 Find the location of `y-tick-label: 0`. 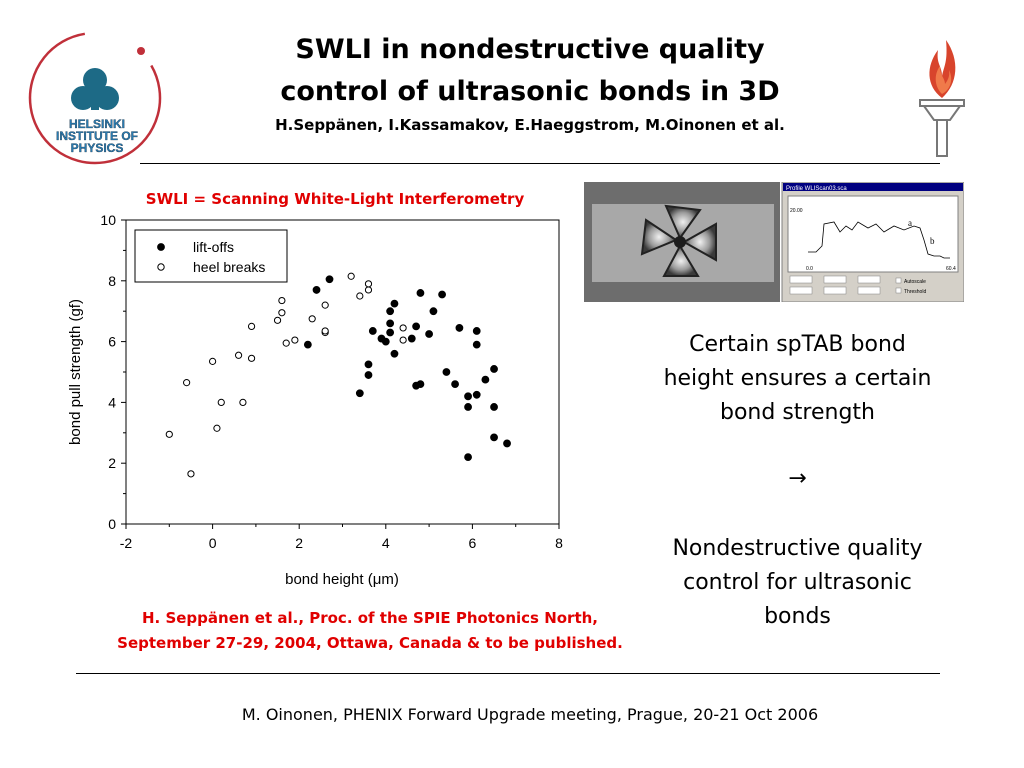

y-tick-label: 0 is located at coordinates (112, 524).